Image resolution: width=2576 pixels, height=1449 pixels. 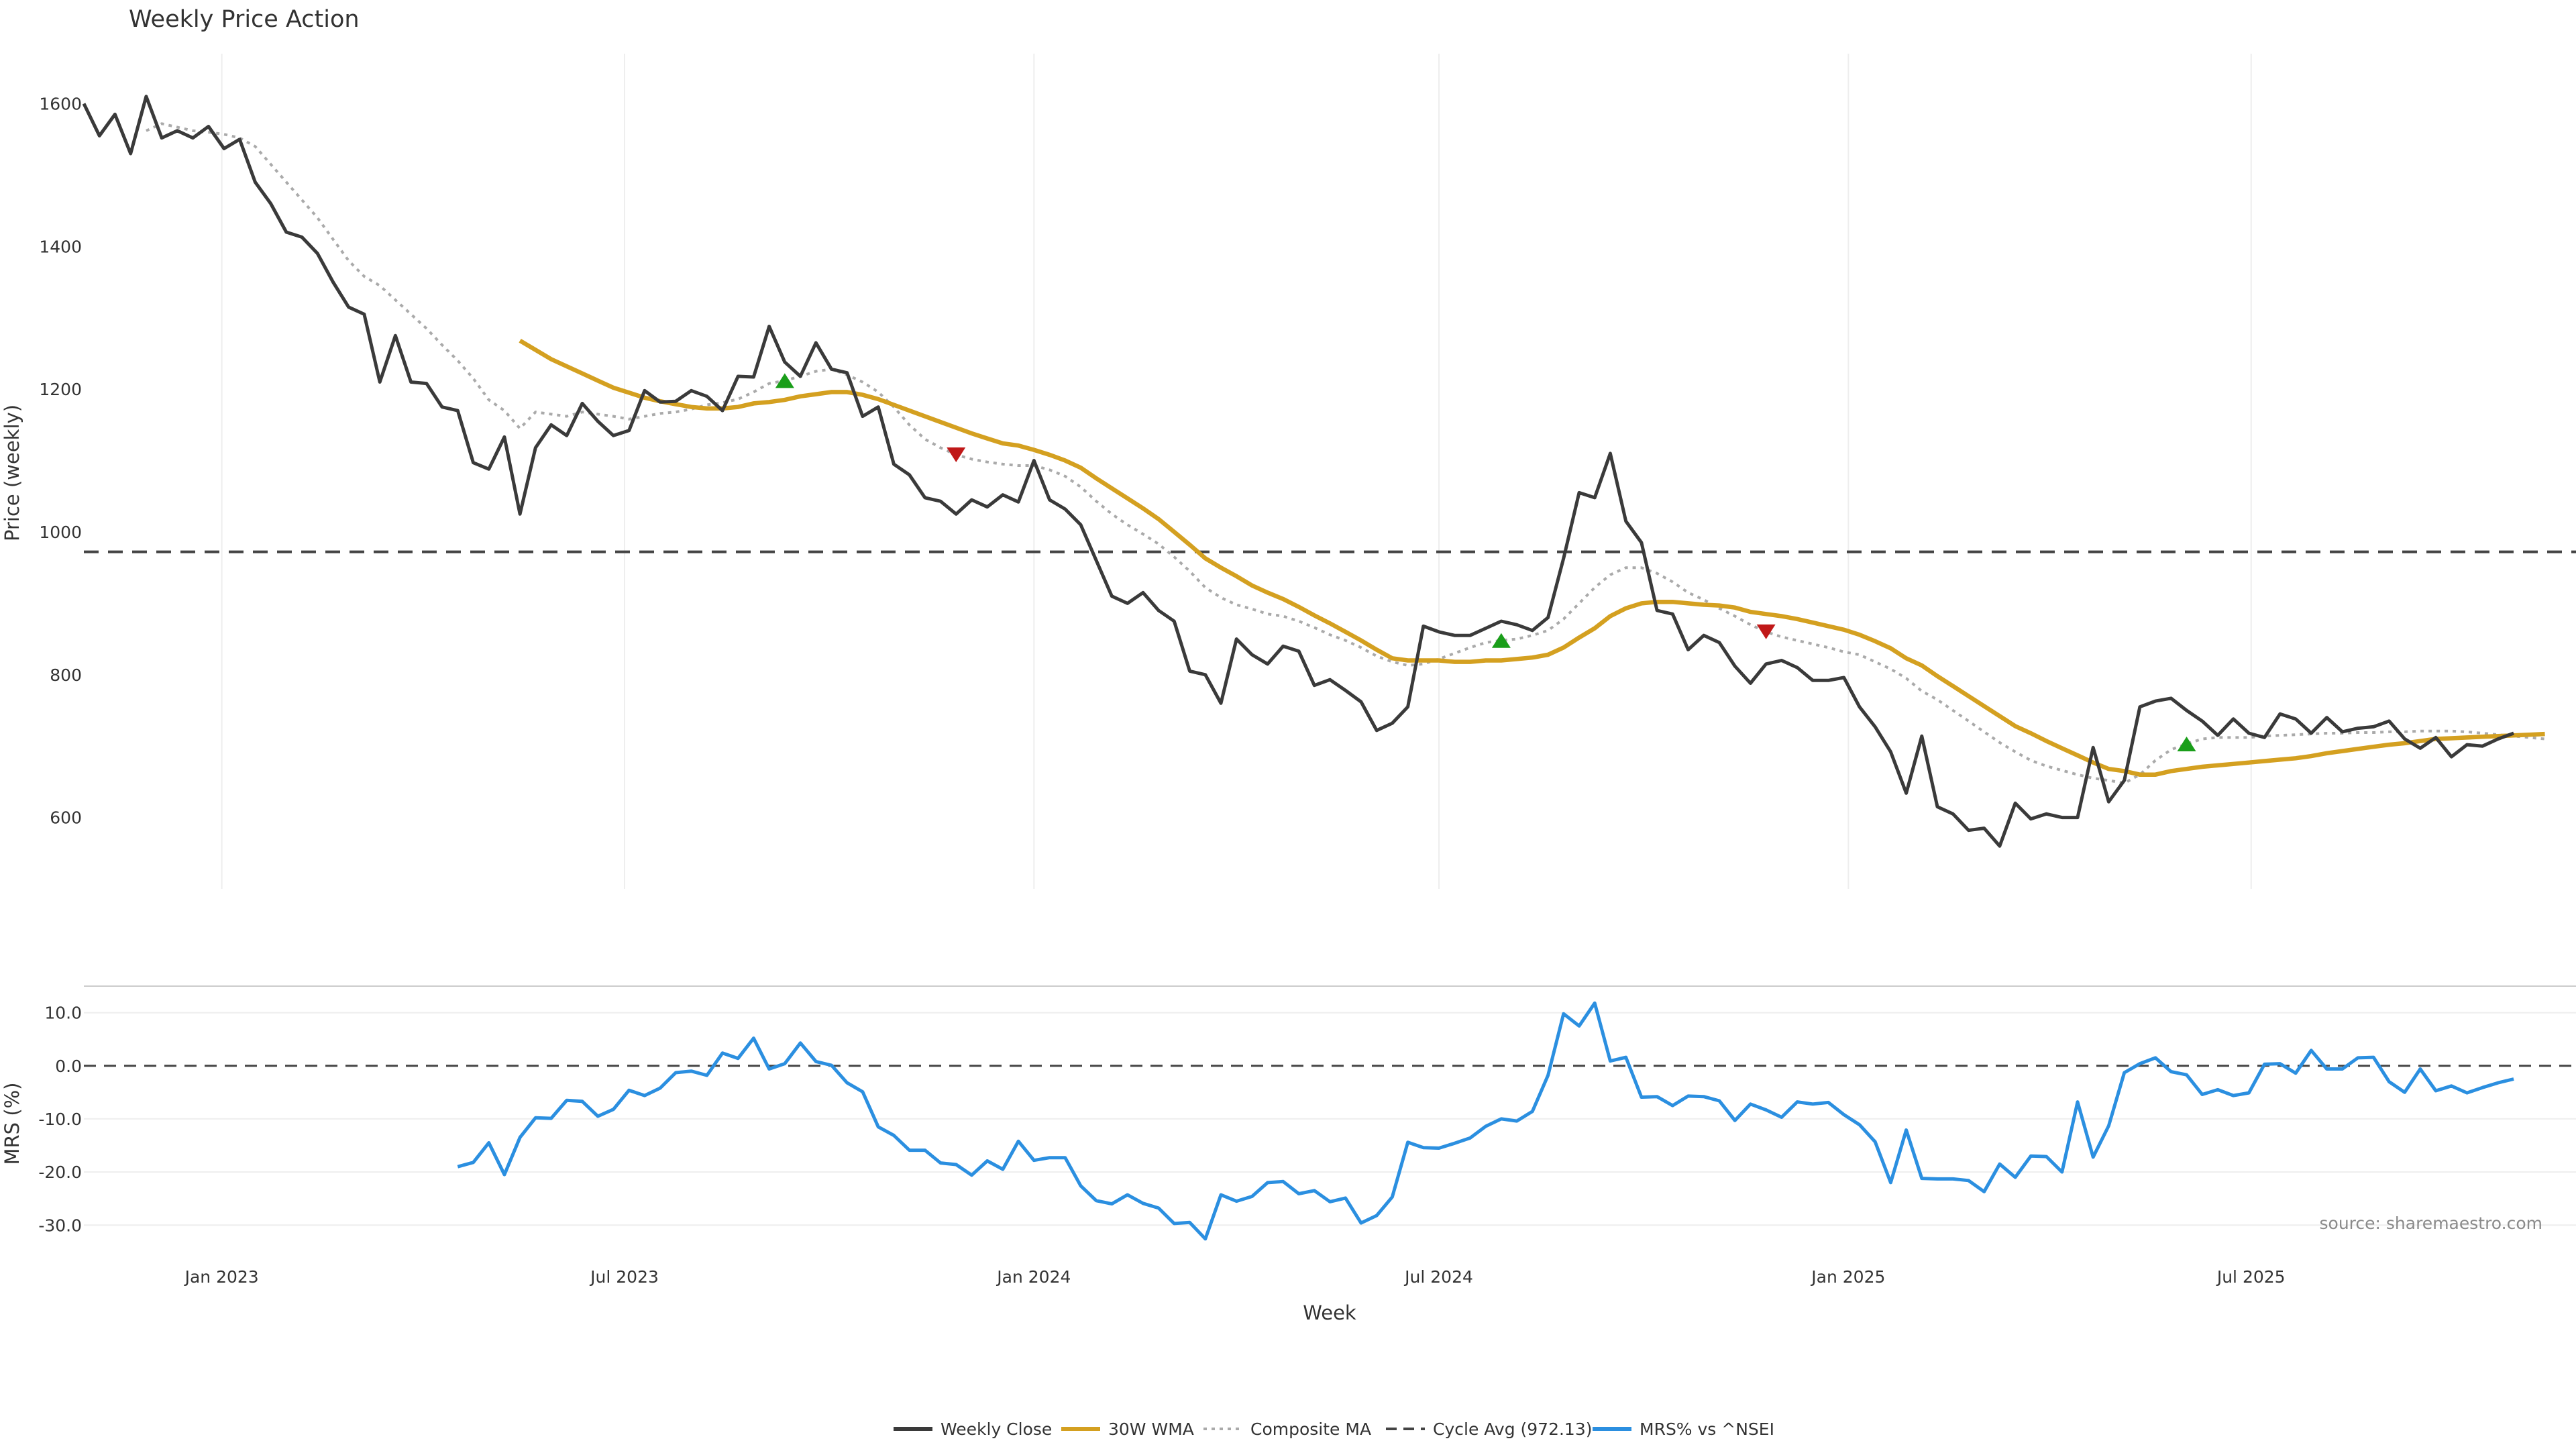 I want to click on legend-item: MRS% vs ^NSEI, so click(x=1683, y=1429).